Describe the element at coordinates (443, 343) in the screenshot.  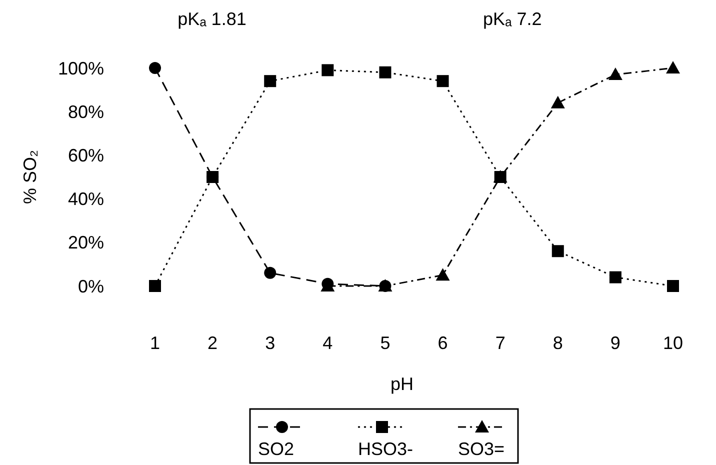
I see `x-tick-label: 6` at that location.